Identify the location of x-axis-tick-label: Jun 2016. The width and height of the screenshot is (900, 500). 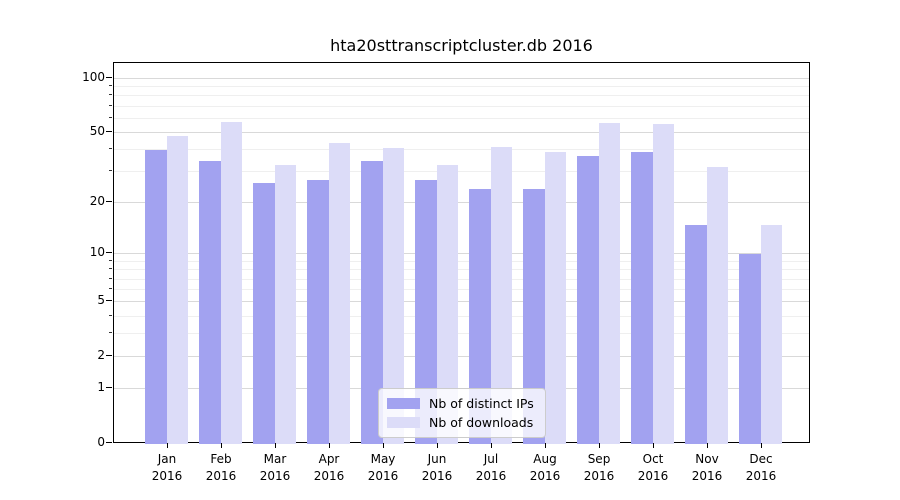
(437, 467).